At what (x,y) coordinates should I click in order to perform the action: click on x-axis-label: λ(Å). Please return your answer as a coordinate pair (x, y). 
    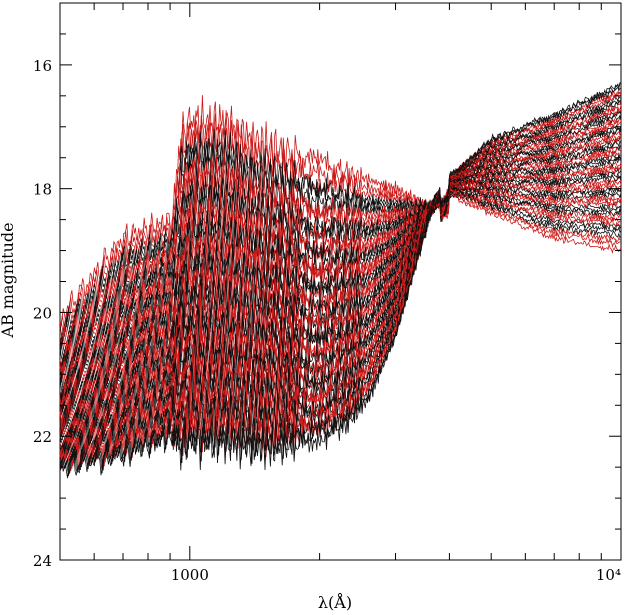
    Looking at the image, I should click on (335, 602).